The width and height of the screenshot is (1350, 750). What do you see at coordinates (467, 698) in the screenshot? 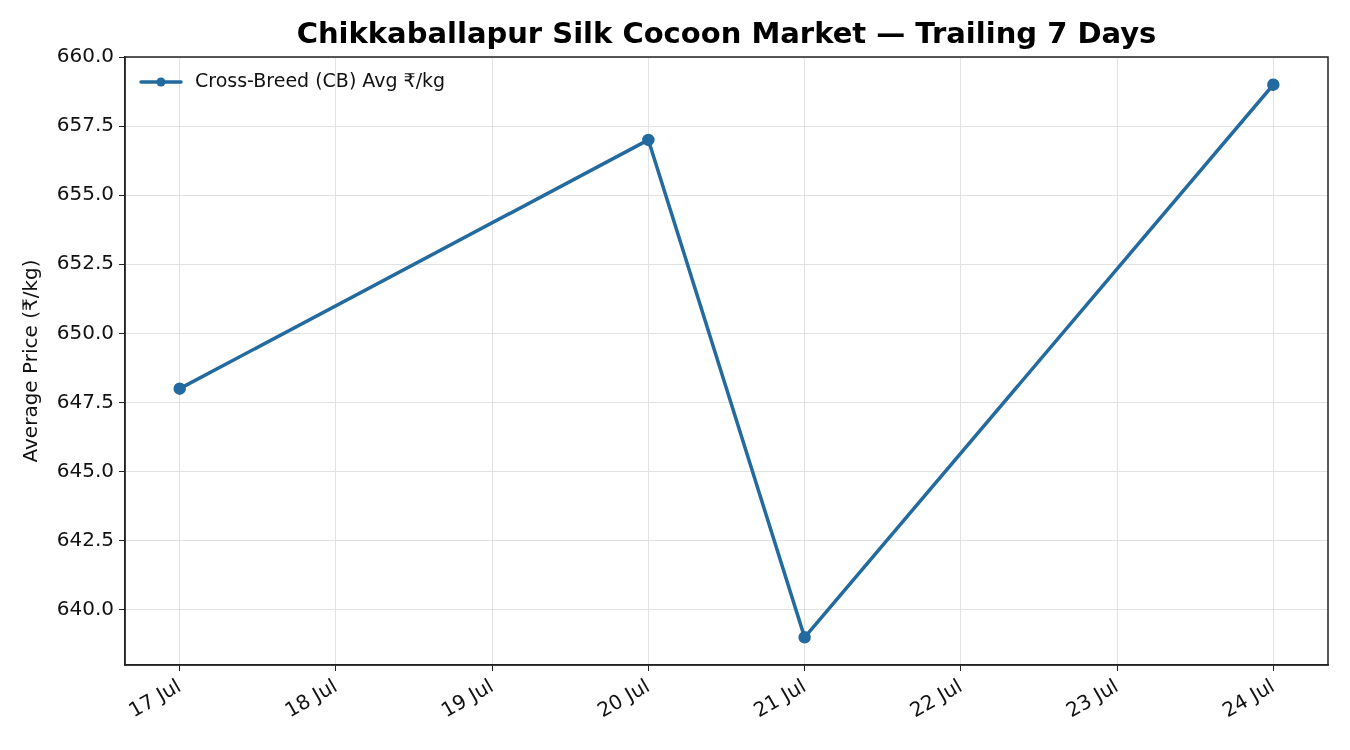
I see `x-tick-label: 19 Jul` at bounding box center [467, 698].